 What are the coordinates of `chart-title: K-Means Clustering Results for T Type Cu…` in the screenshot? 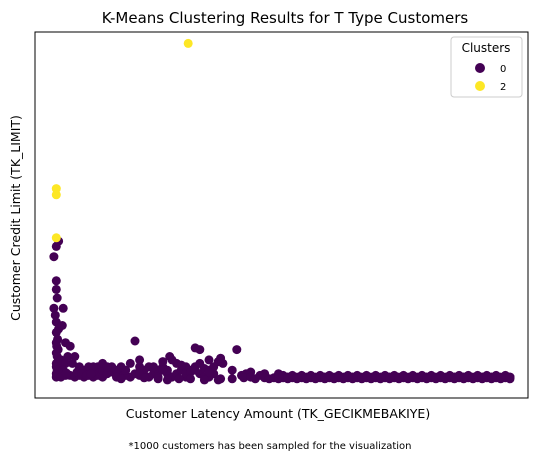 It's located at (285, 18).